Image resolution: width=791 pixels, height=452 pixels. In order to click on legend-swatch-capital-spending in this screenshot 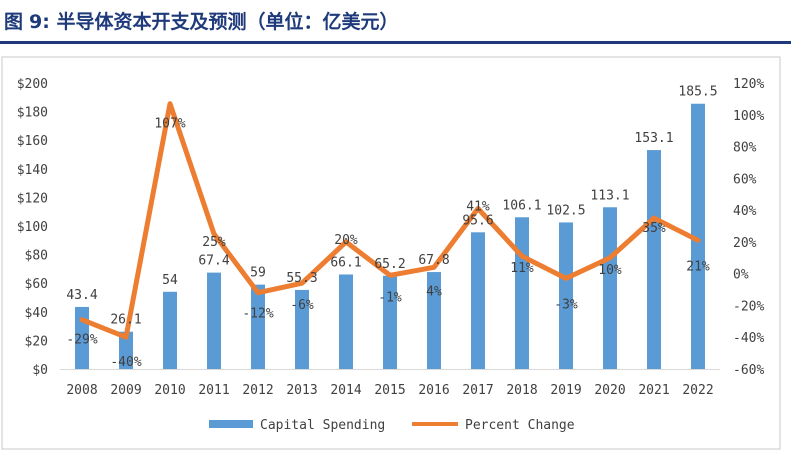, I will do `click(231, 424)`.